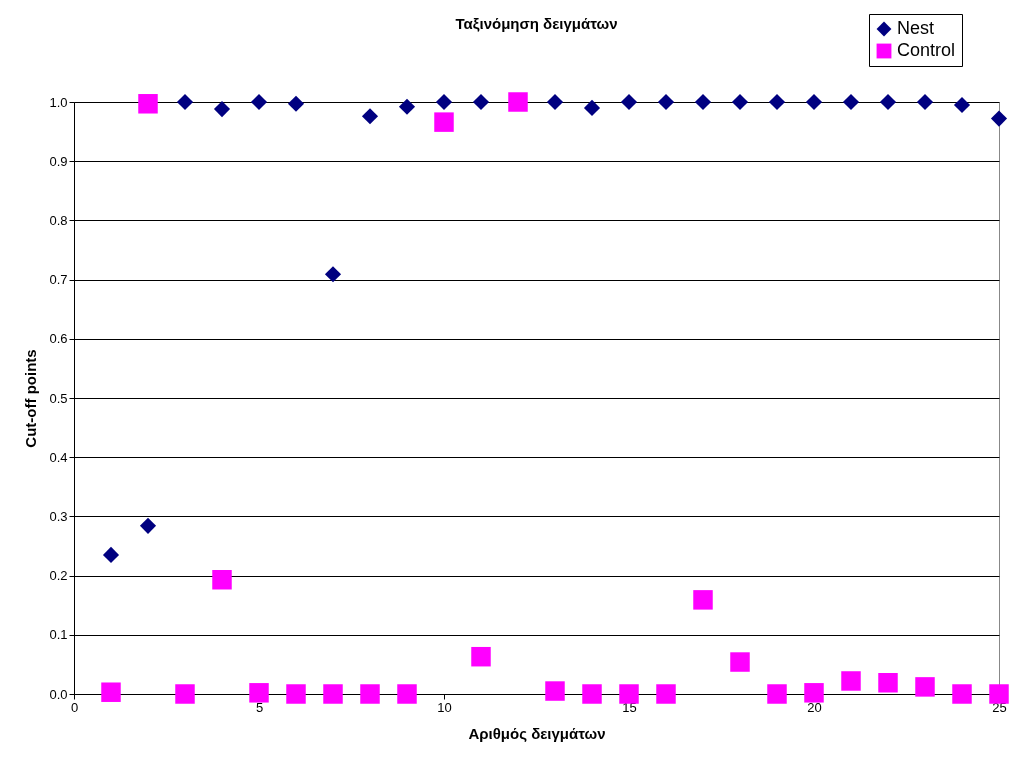  I want to click on legend-label: Nest, so click(916, 28).